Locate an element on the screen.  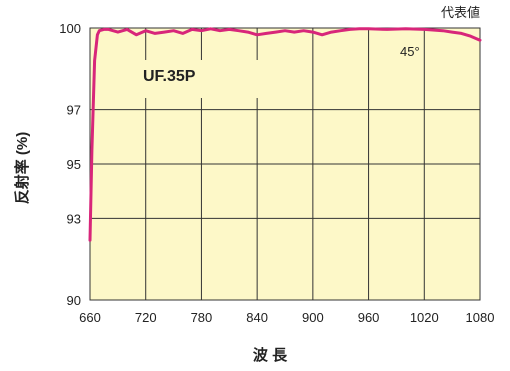
y-tick-label: 93 is located at coordinates (74, 218).